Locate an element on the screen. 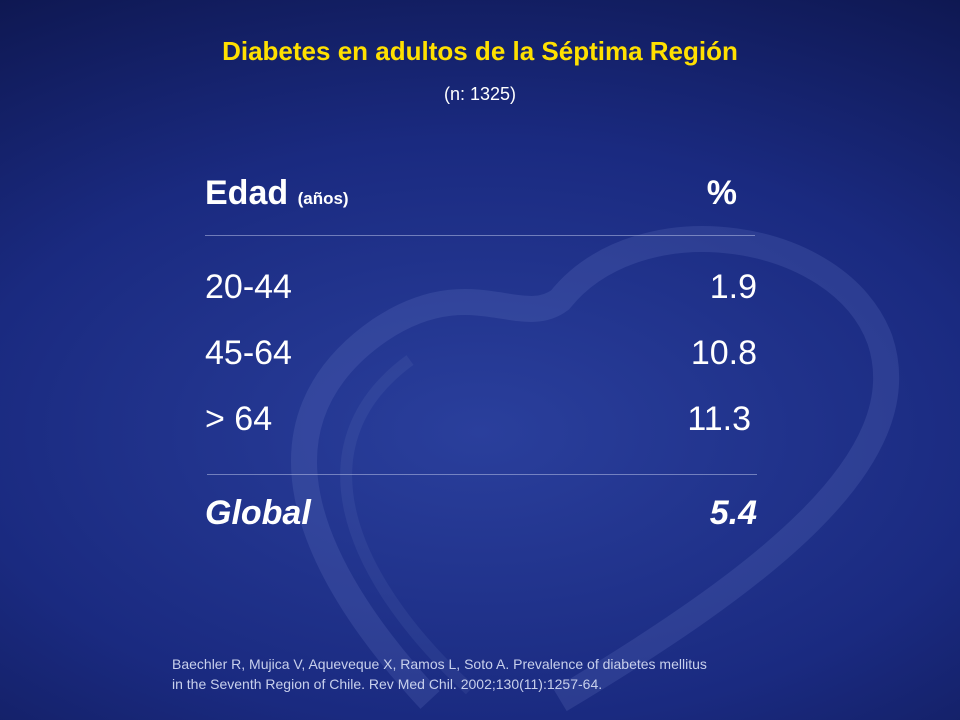  age-range: > 64 is located at coordinates (239, 419).